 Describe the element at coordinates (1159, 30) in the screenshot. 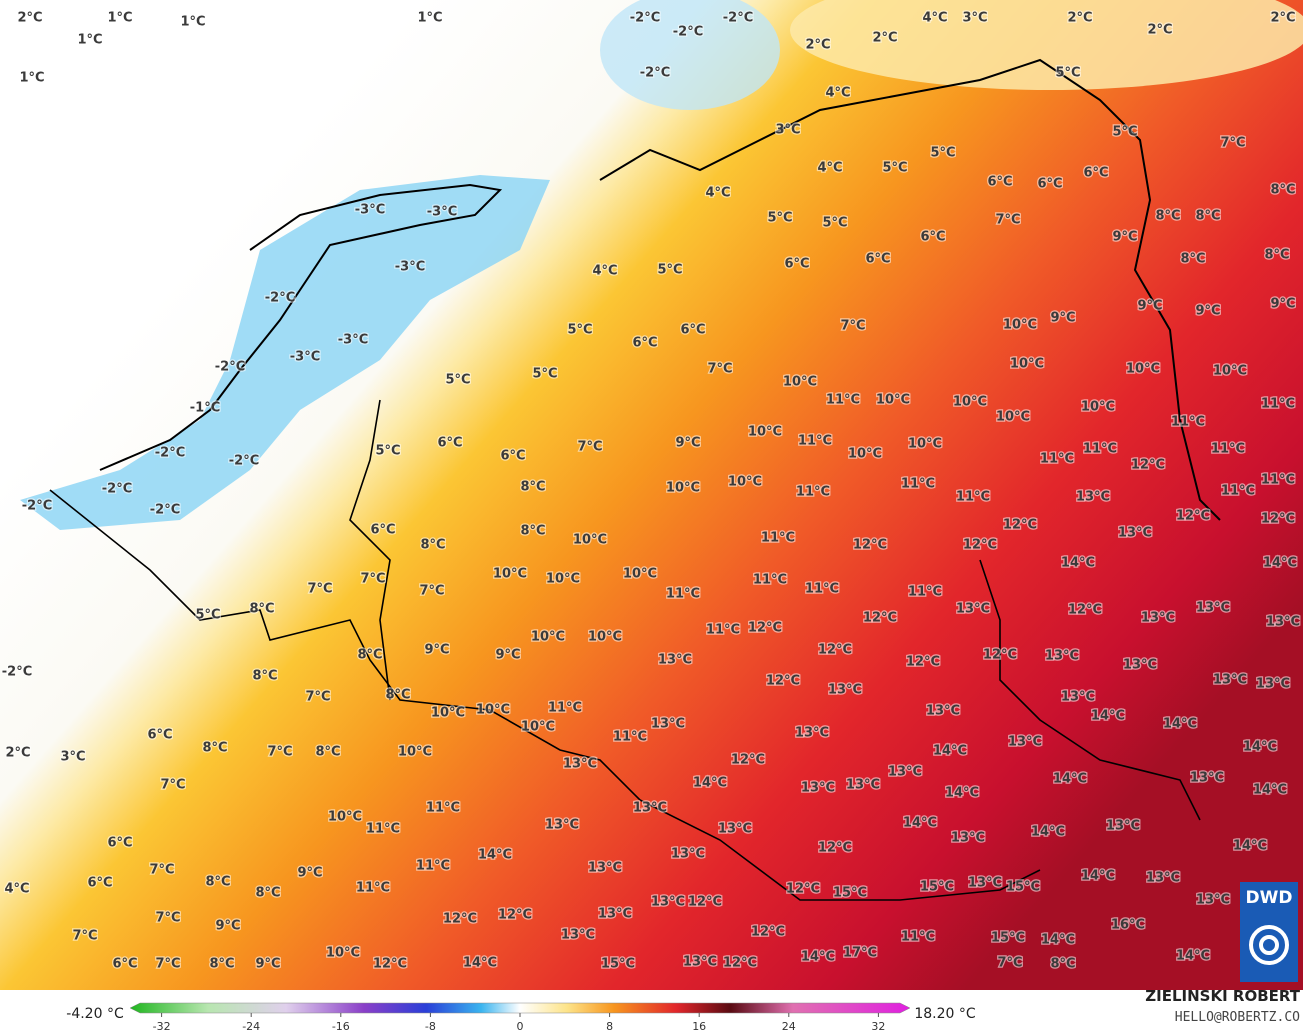

I see `temp-label: 2°C` at that location.